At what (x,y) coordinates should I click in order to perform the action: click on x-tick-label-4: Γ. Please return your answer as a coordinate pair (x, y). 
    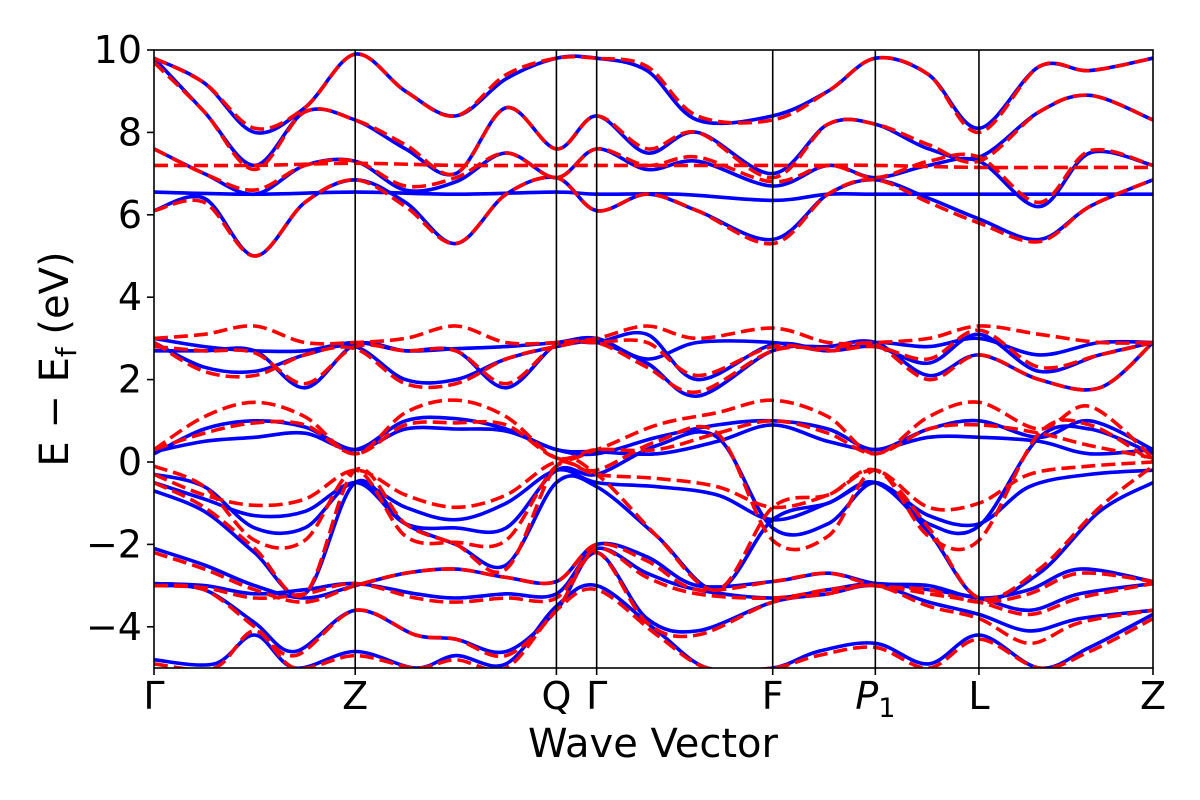
    Looking at the image, I should click on (596, 696).